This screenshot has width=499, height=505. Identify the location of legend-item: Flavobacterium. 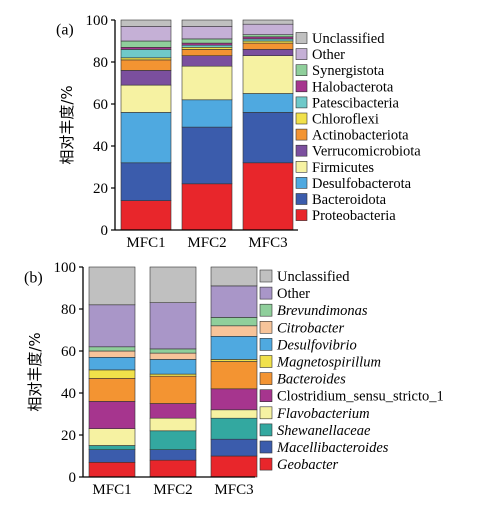
(314, 414).